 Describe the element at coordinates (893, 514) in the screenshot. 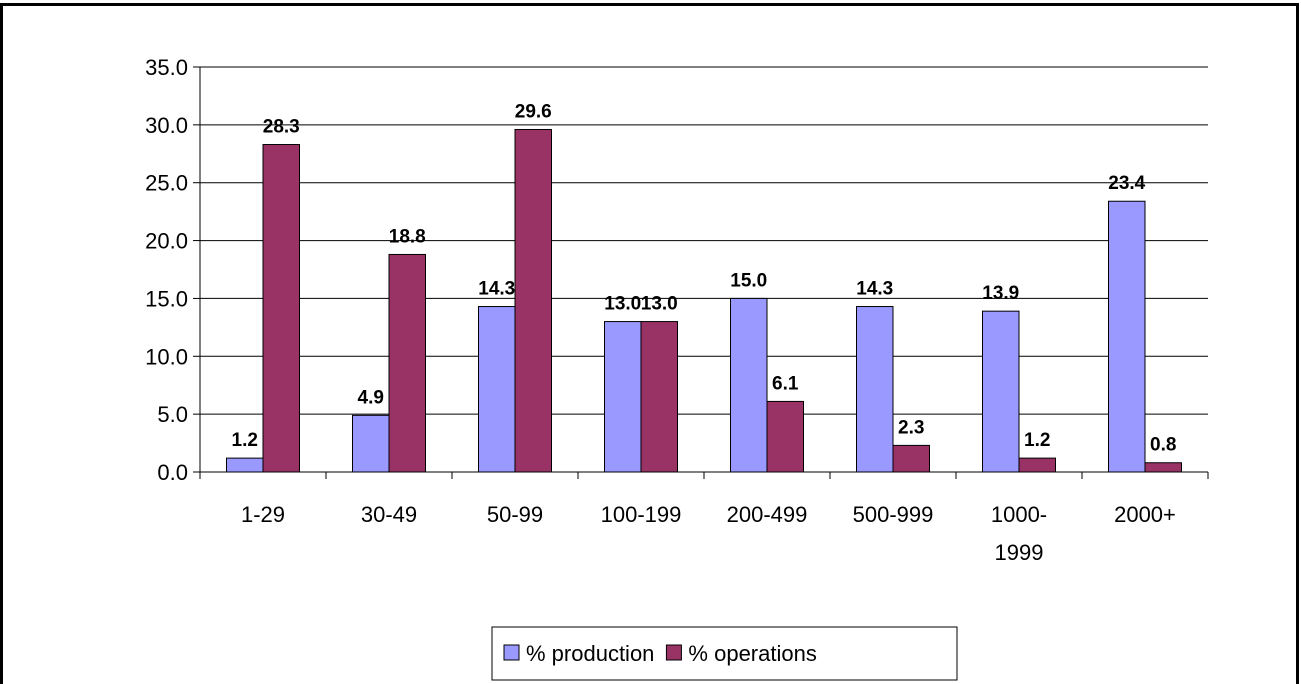

I see `x-tick-label: 500-999` at that location.